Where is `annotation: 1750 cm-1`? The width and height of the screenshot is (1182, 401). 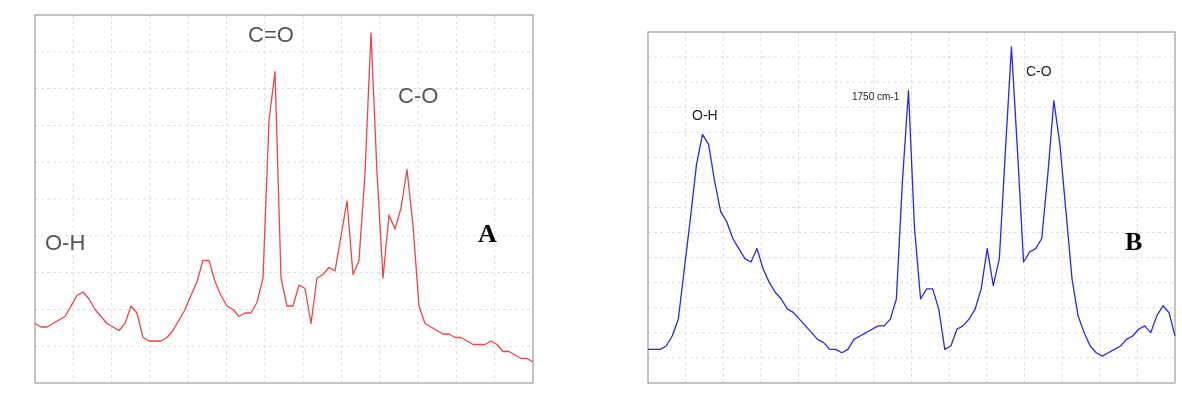 annotation: 1750 cm-1 is located at coordinates (876, 96).